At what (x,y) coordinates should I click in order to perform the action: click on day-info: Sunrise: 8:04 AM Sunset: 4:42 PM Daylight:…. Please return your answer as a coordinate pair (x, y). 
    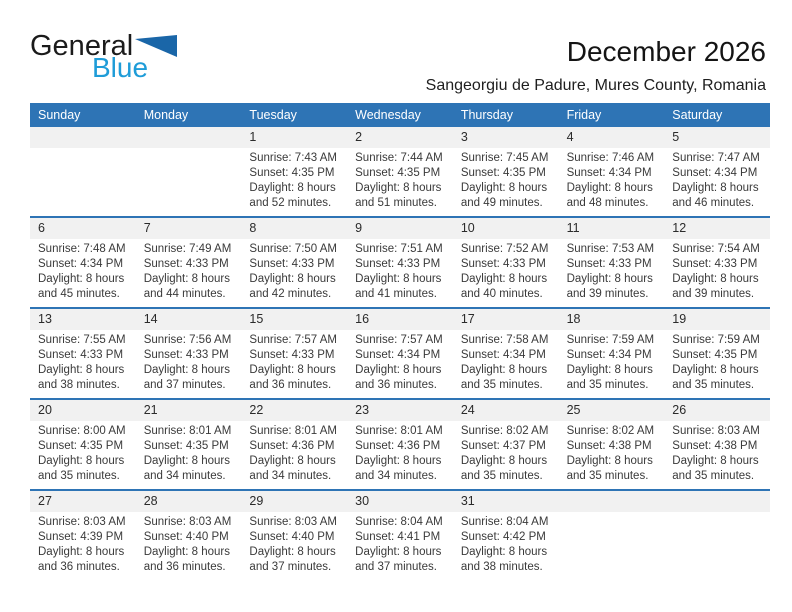
    Looking at the image, I should click on (506, 543).